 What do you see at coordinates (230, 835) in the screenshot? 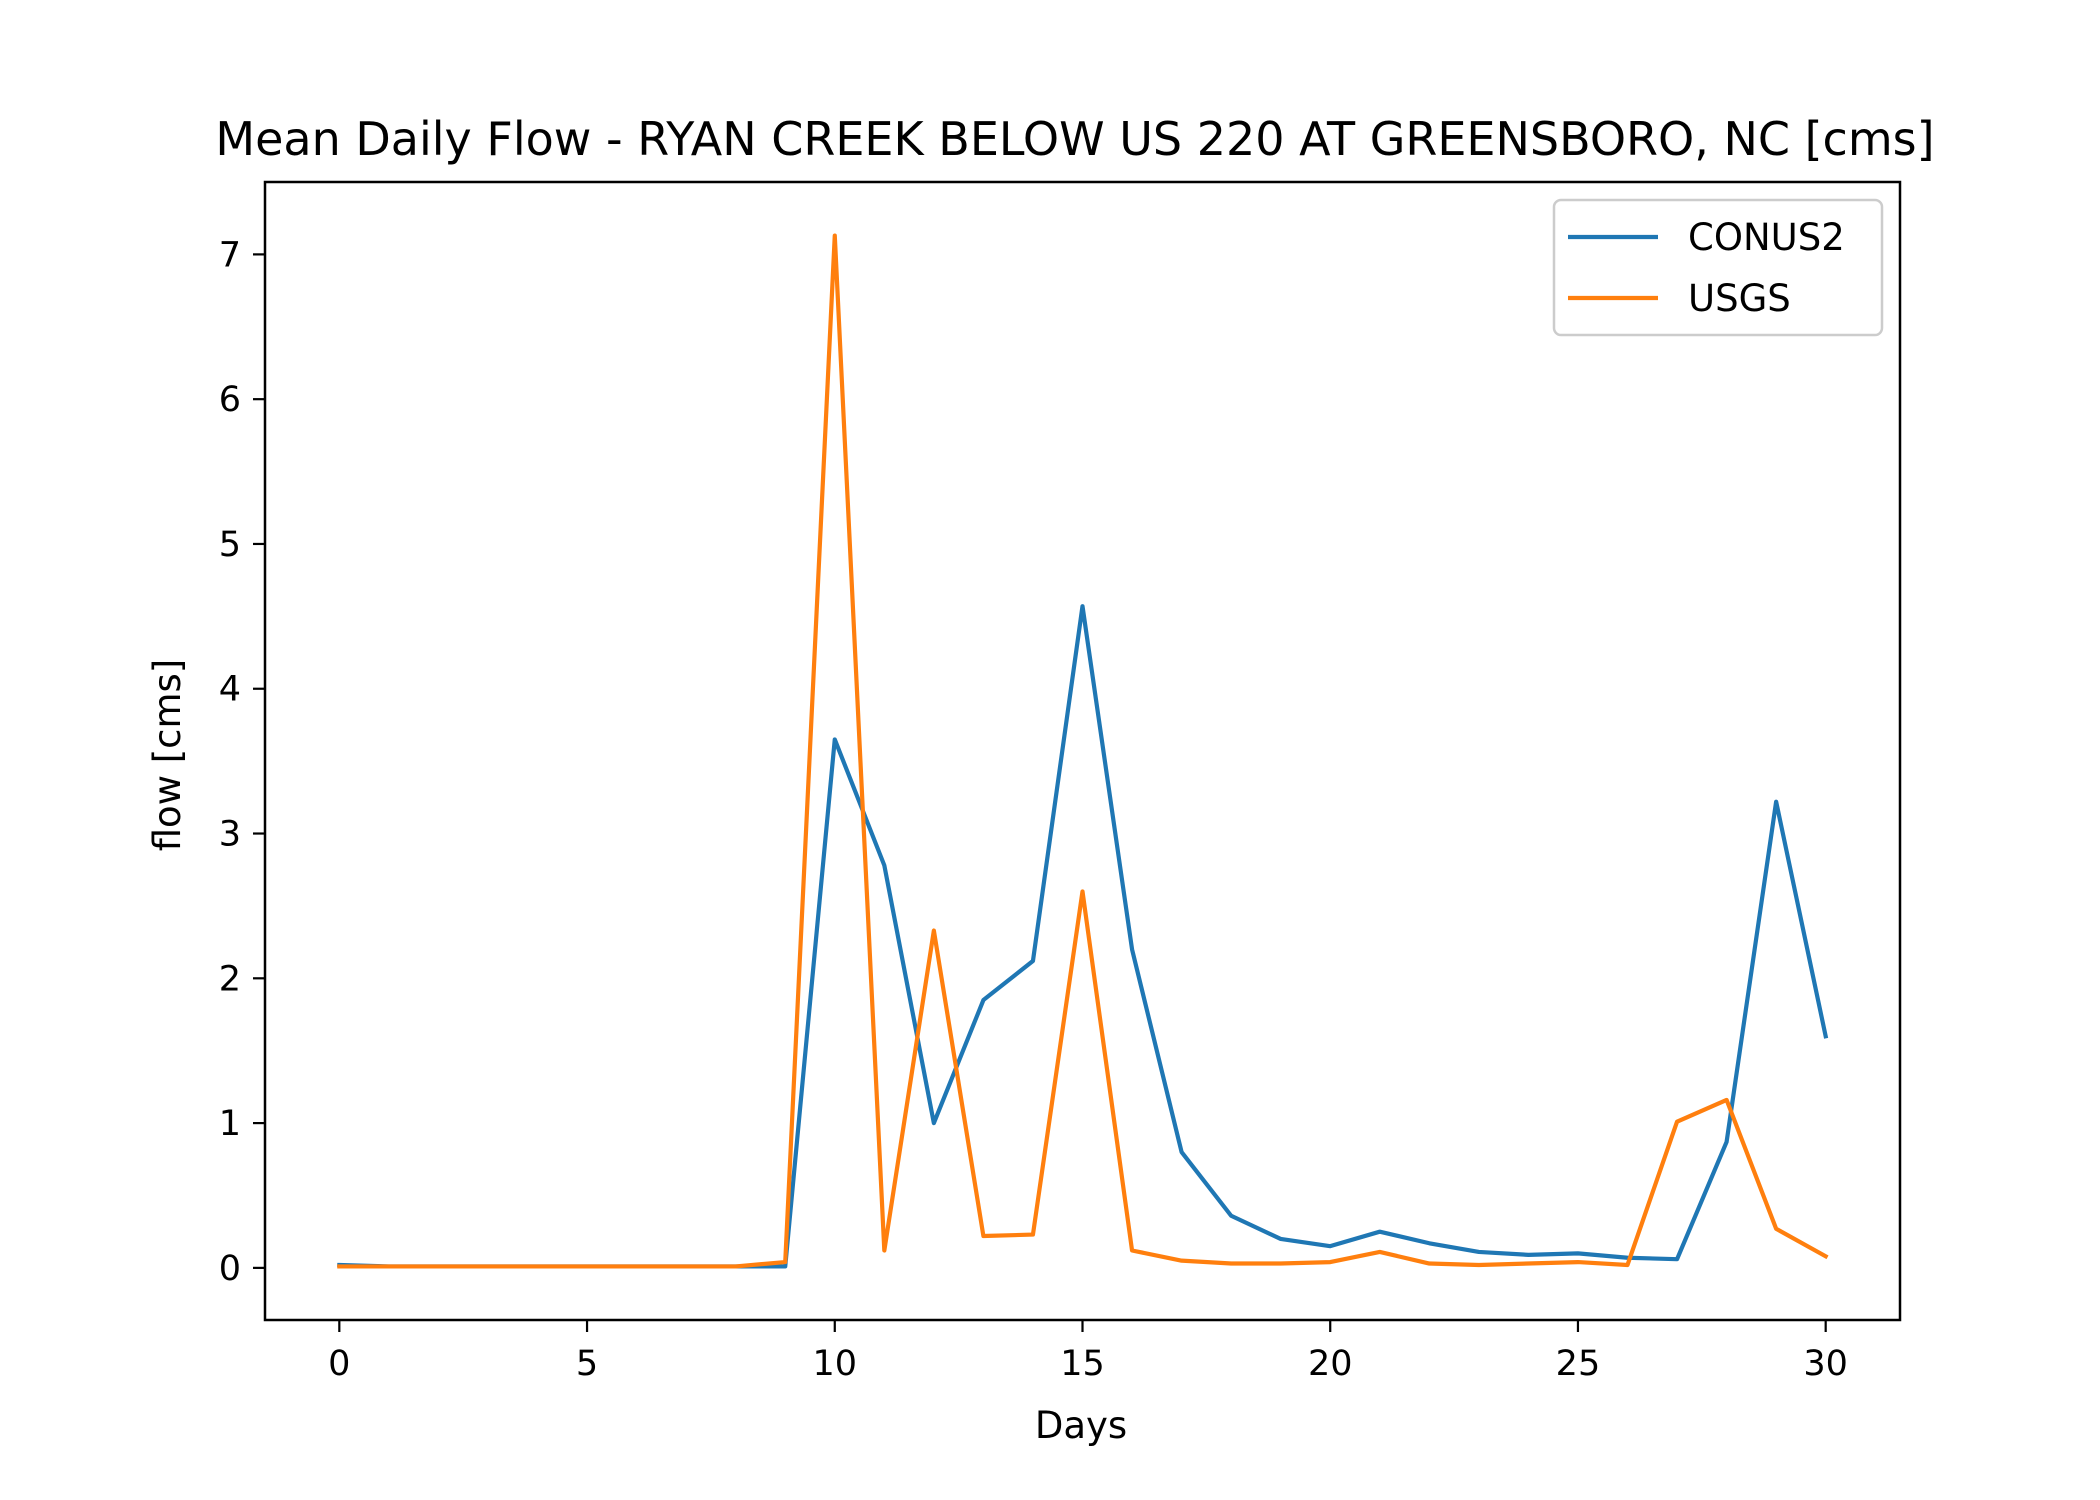
I see `y-tick-label: 3` at bounding box center [230, 835].